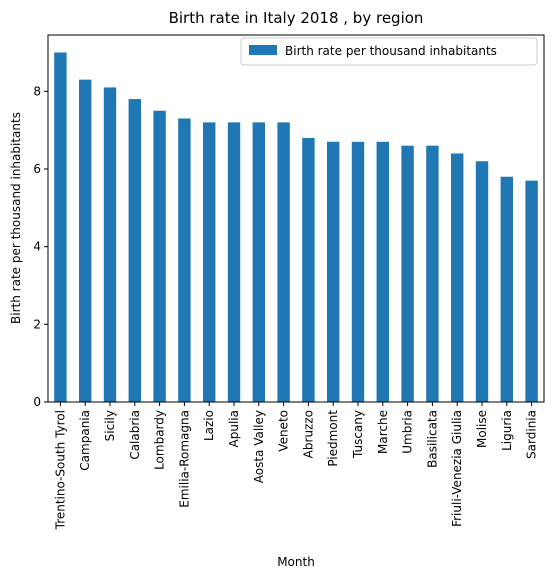  What do you see at coordinates (159, 256) in the screenshot?
I see `bar-lombardy` at bounding box center [159, 256].